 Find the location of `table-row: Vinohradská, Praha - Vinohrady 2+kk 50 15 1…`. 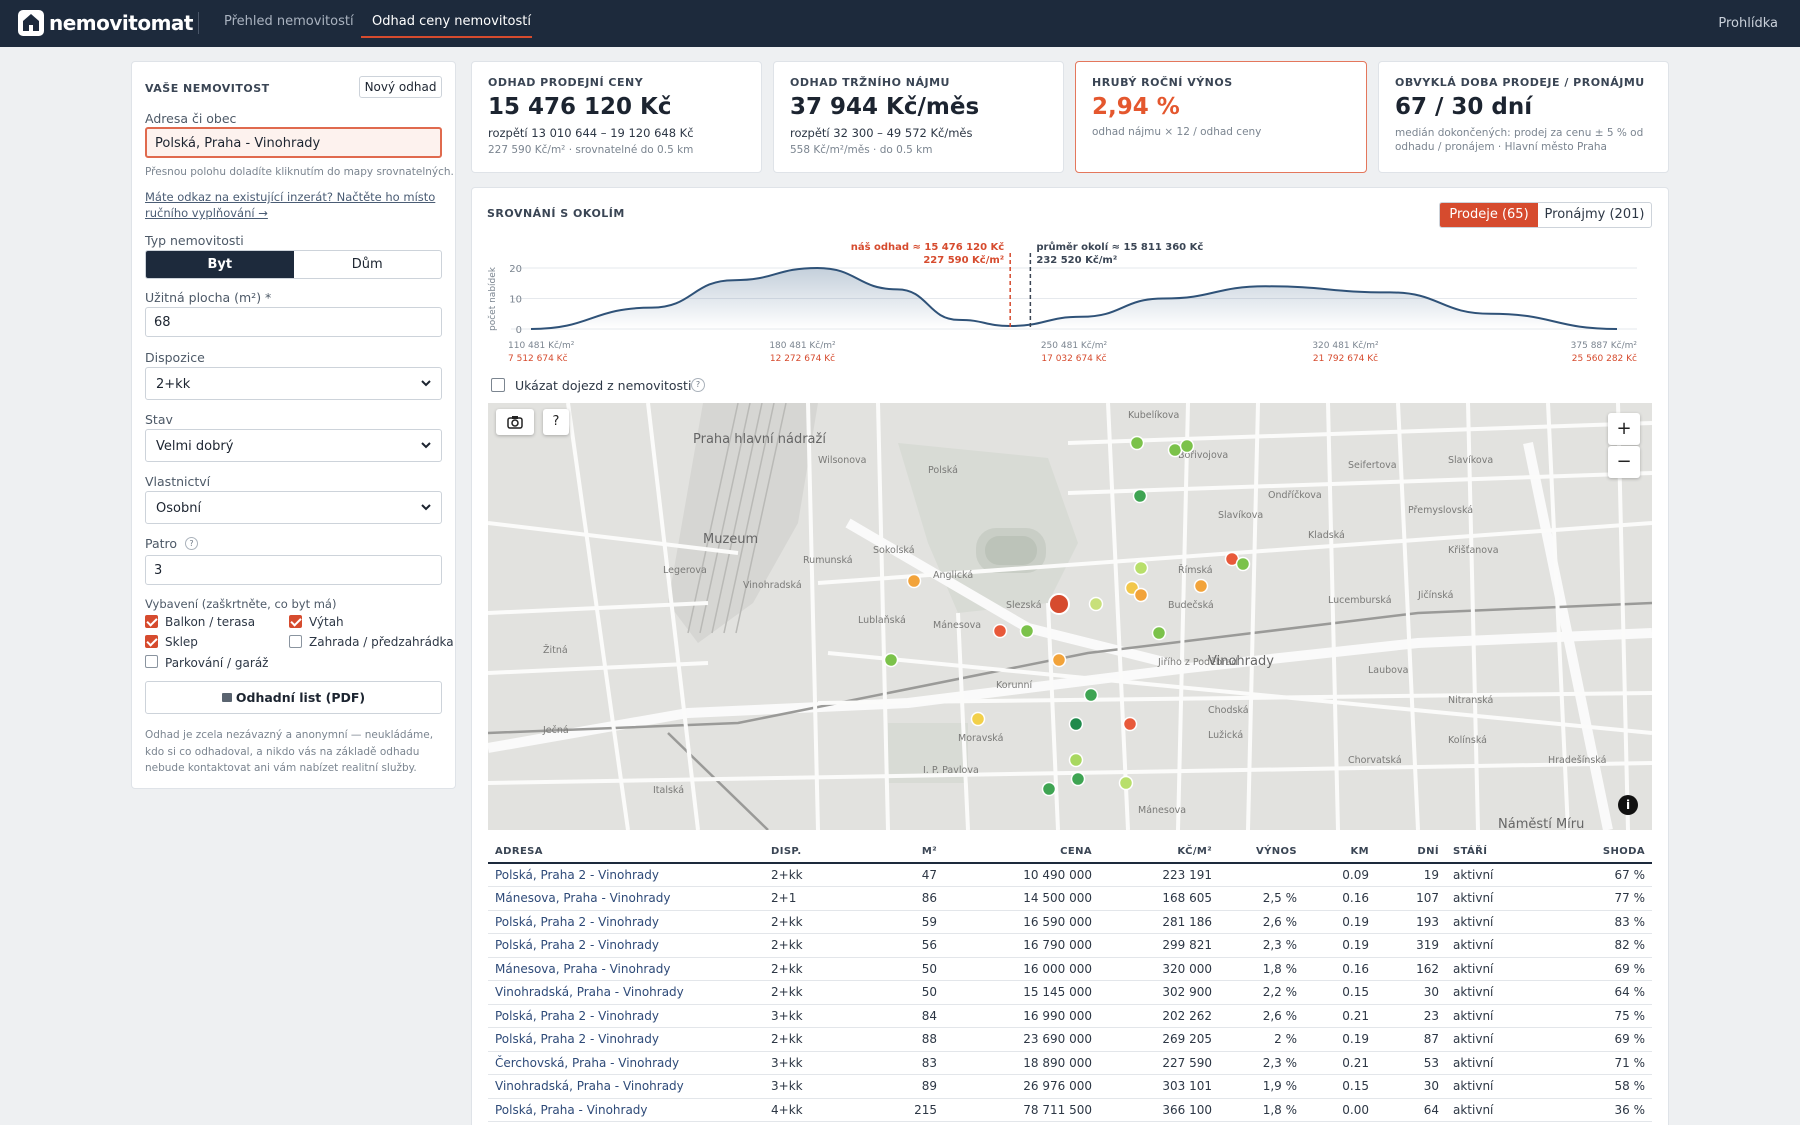

table-row: Vinohradská, Praha - Vinohrady 2+kk 50 15 1… is located at coordinates (1070, 992).